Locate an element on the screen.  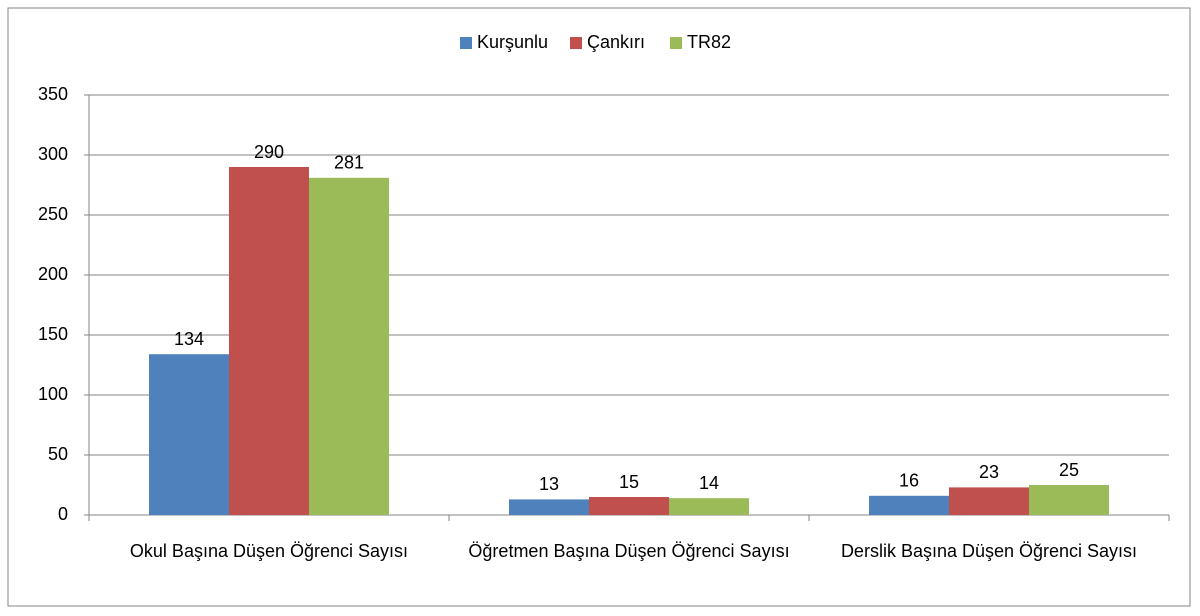
y-tick-label: 300 is located at coordinates (53, 154).